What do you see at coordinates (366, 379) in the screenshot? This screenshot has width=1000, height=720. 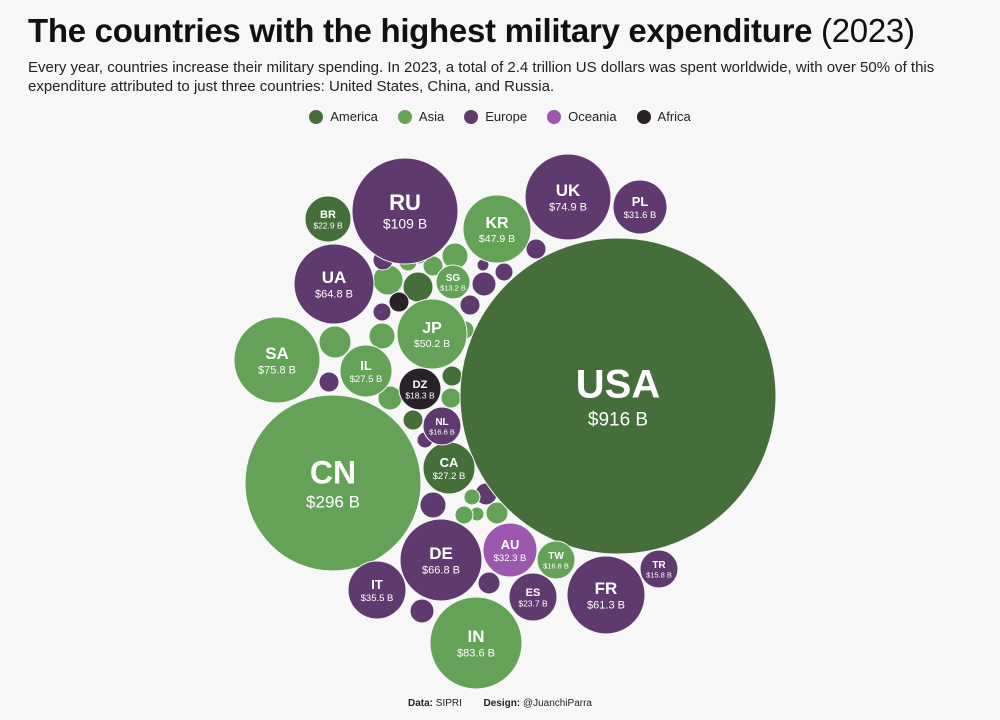 I see `bubble-value: $27.5 B` at bounding box center [366, 379].